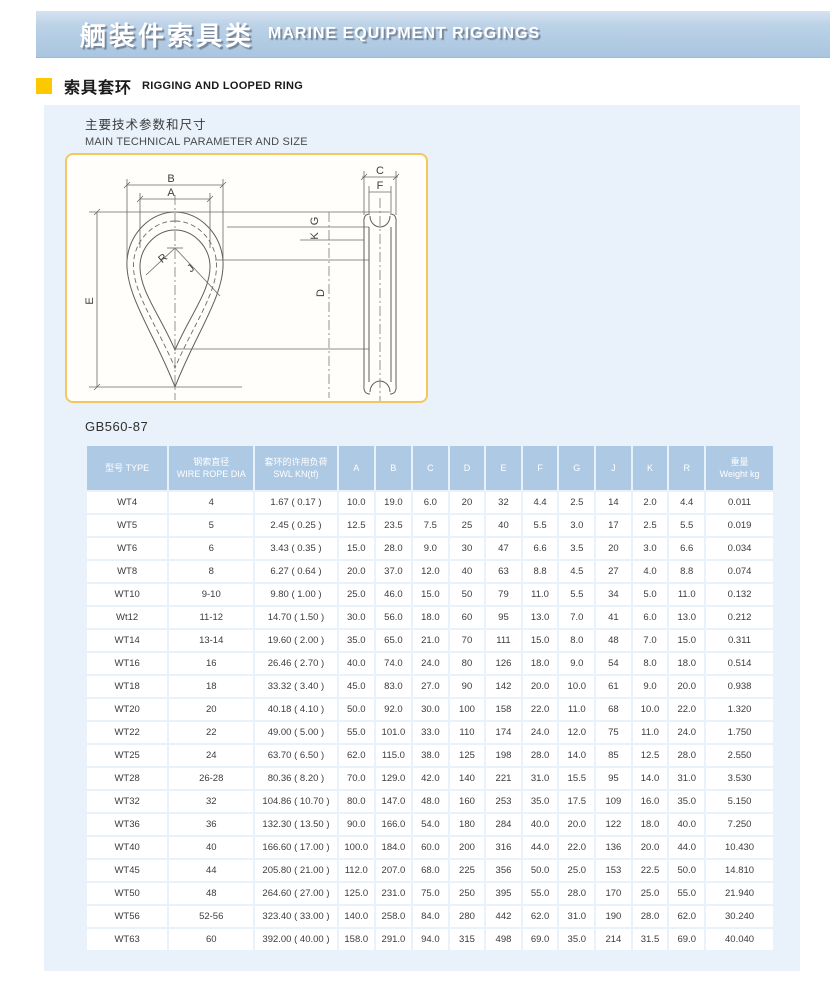 This screenshot has height=1000, width=830. Describe the element at coordinates (739, 640) in the screenshot. I see `table-cell: 0.311` at that location.